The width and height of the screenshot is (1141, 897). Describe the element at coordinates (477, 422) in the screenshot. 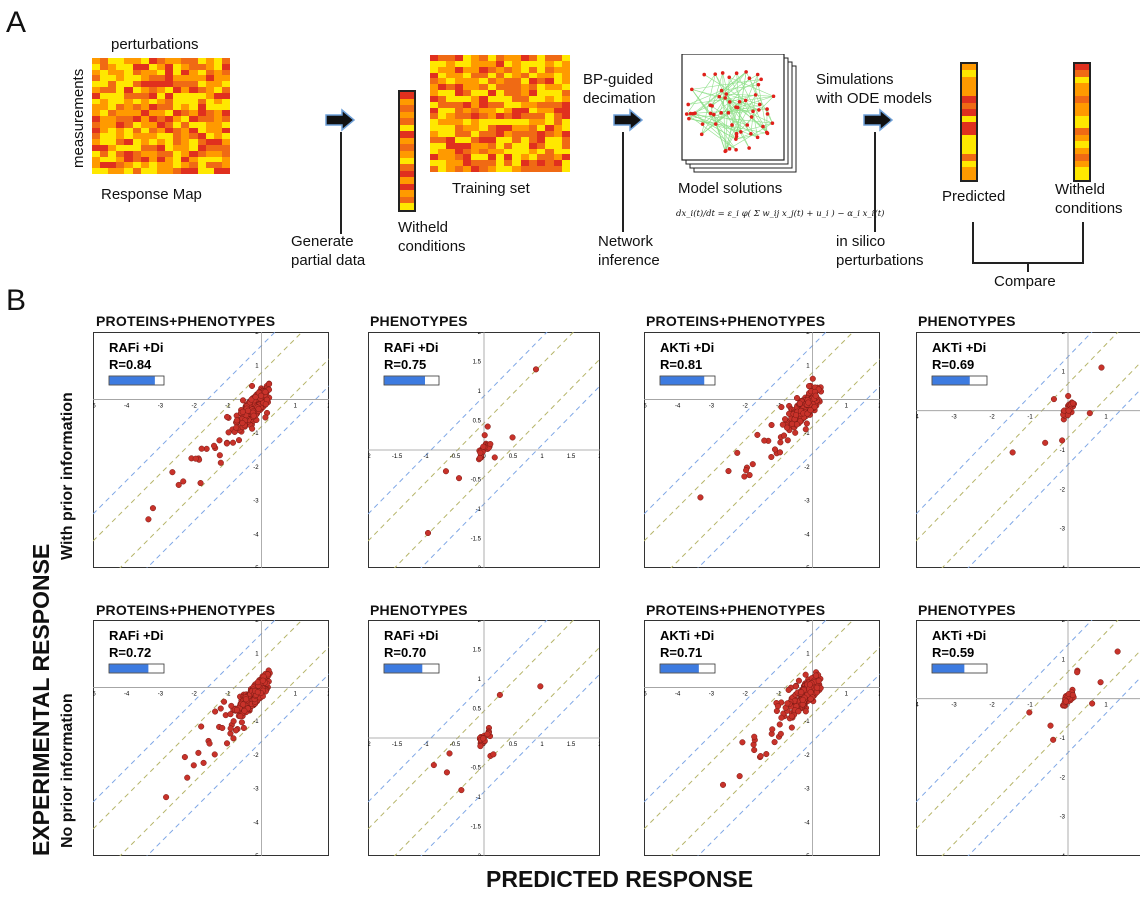

I see `tick-label: 0.5` at that location.